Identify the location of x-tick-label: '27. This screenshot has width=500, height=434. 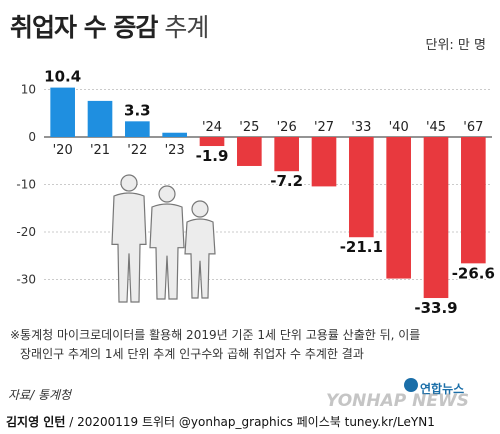
(324, 127).